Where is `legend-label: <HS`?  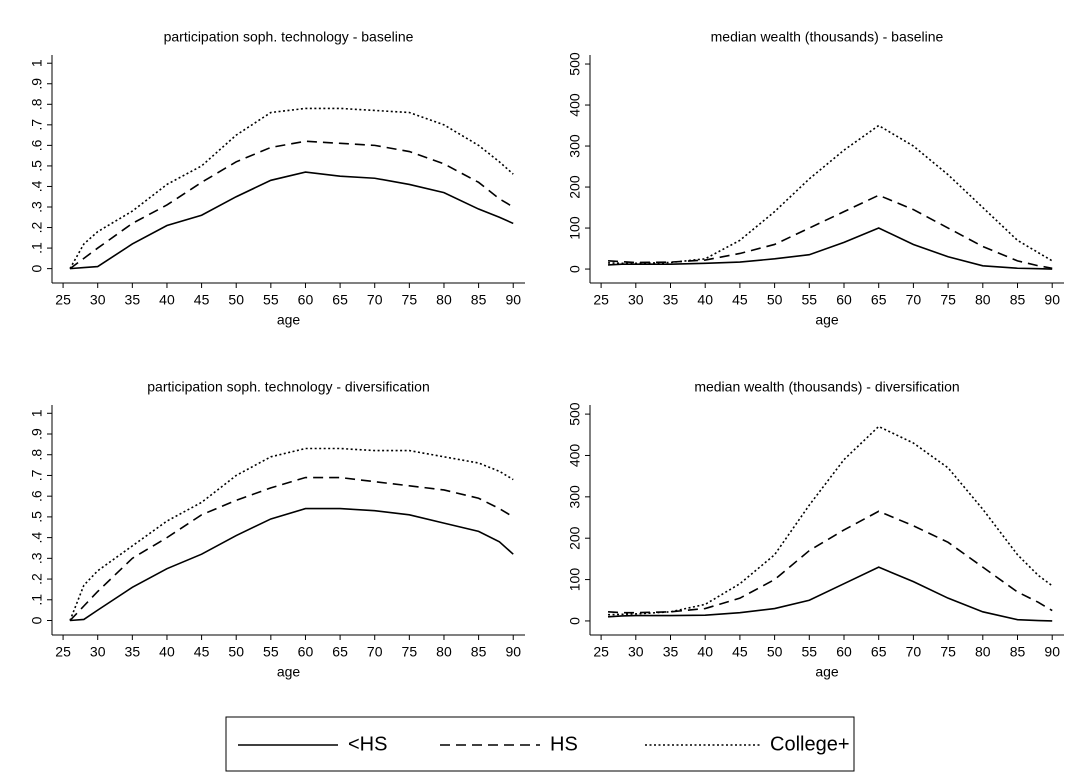
legend-label: <HS is located at coordinates (367, 744).